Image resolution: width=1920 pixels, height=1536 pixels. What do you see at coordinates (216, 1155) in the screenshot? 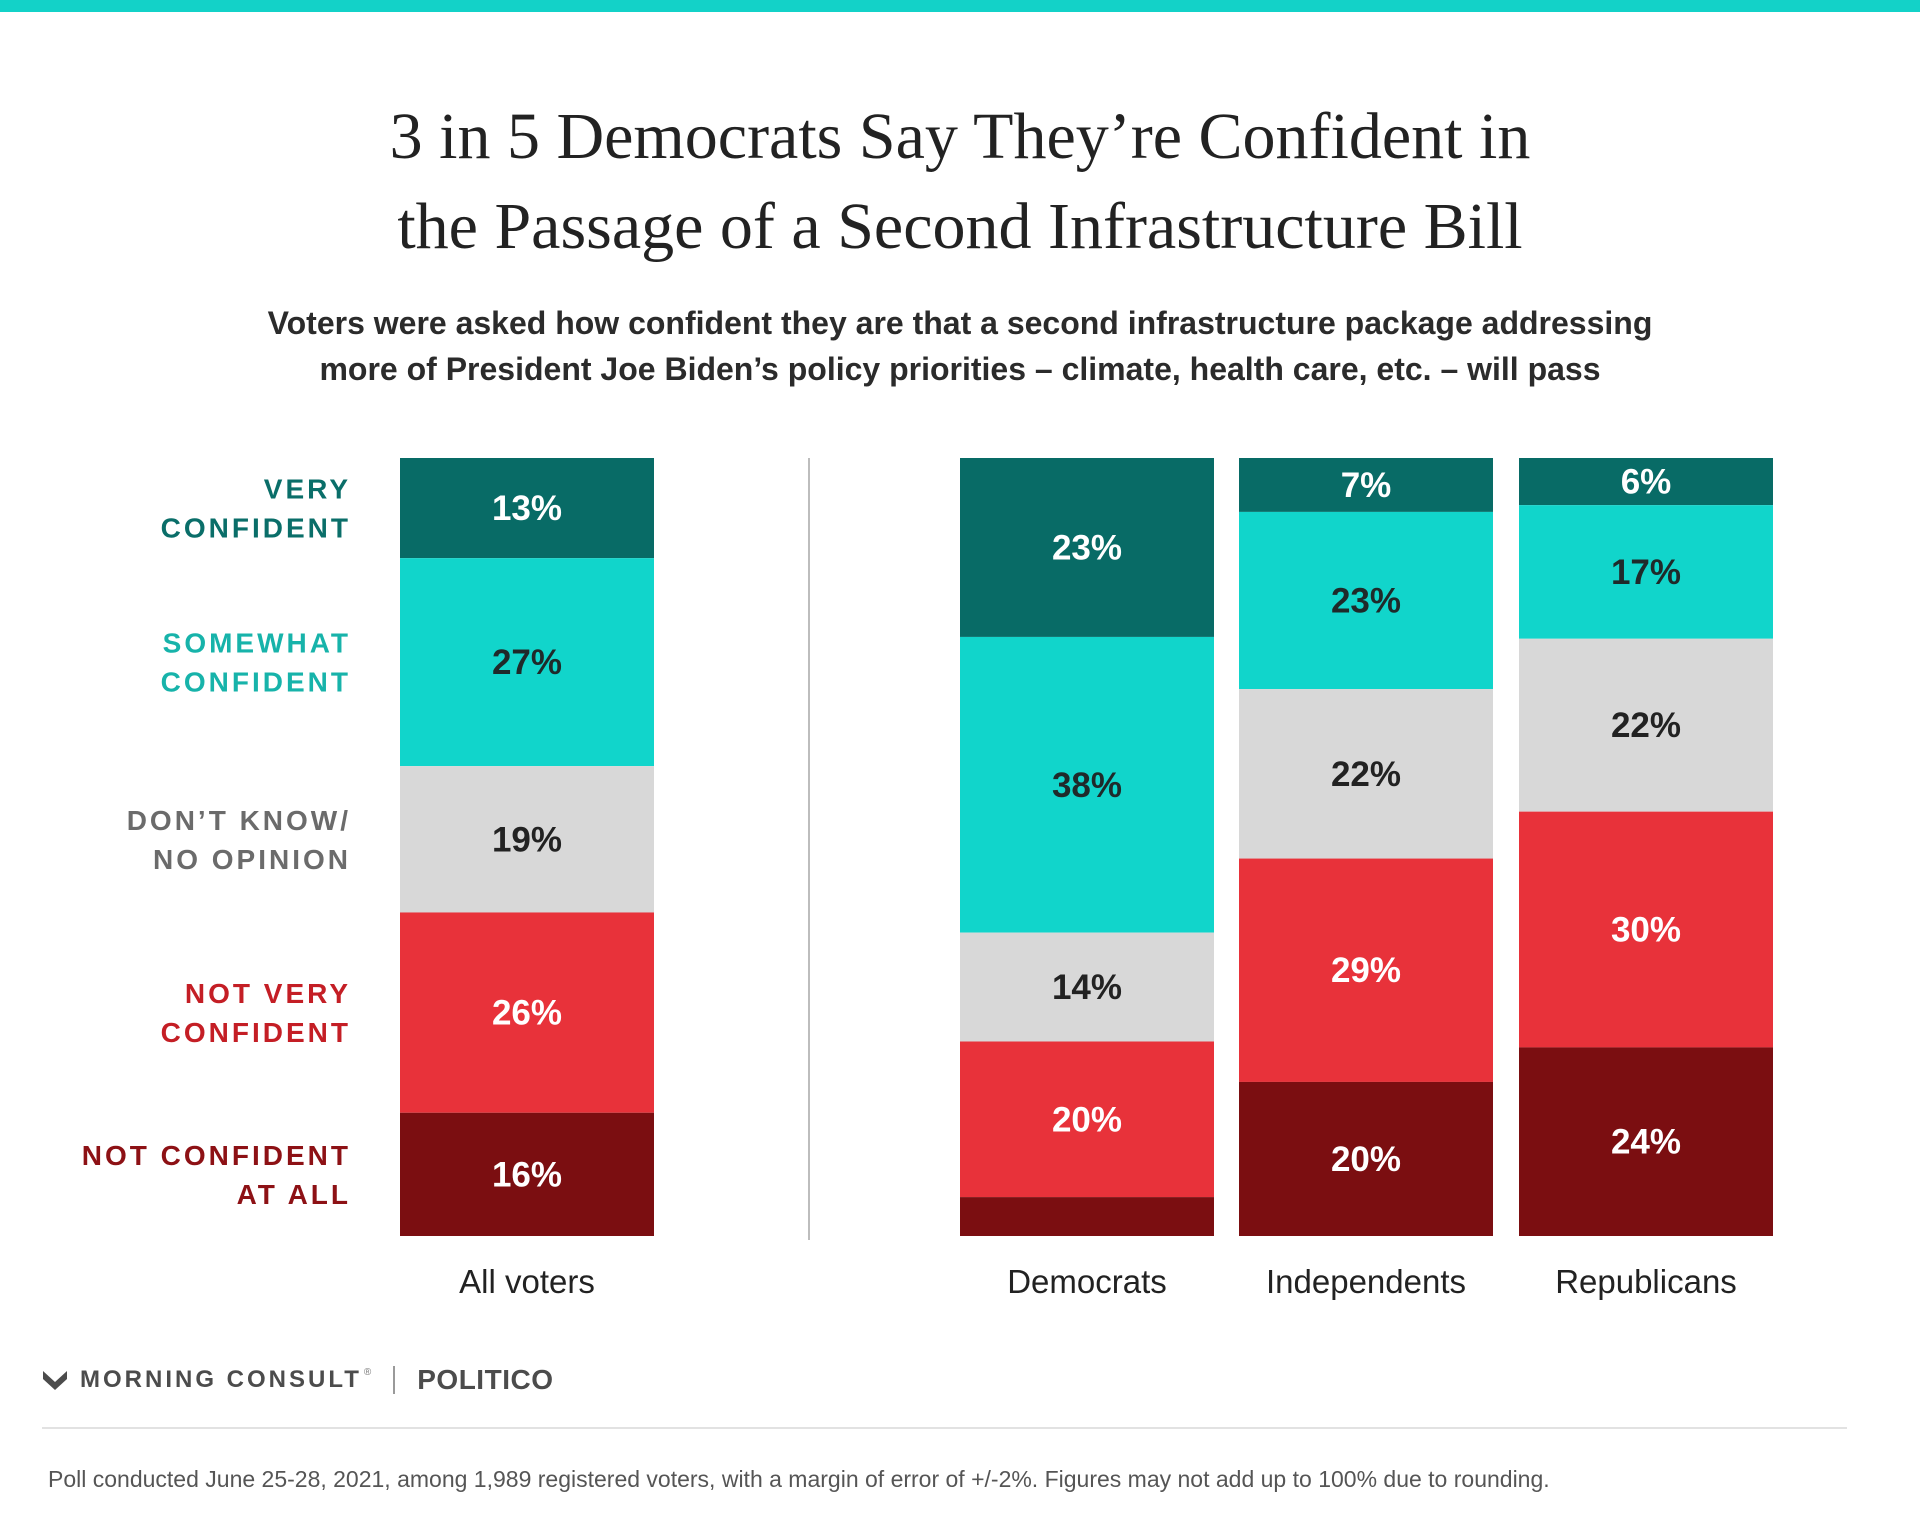
I see `legend-label-not-confident-at-all: NOT CONFIDENT` at bounding box center [216, 1155].